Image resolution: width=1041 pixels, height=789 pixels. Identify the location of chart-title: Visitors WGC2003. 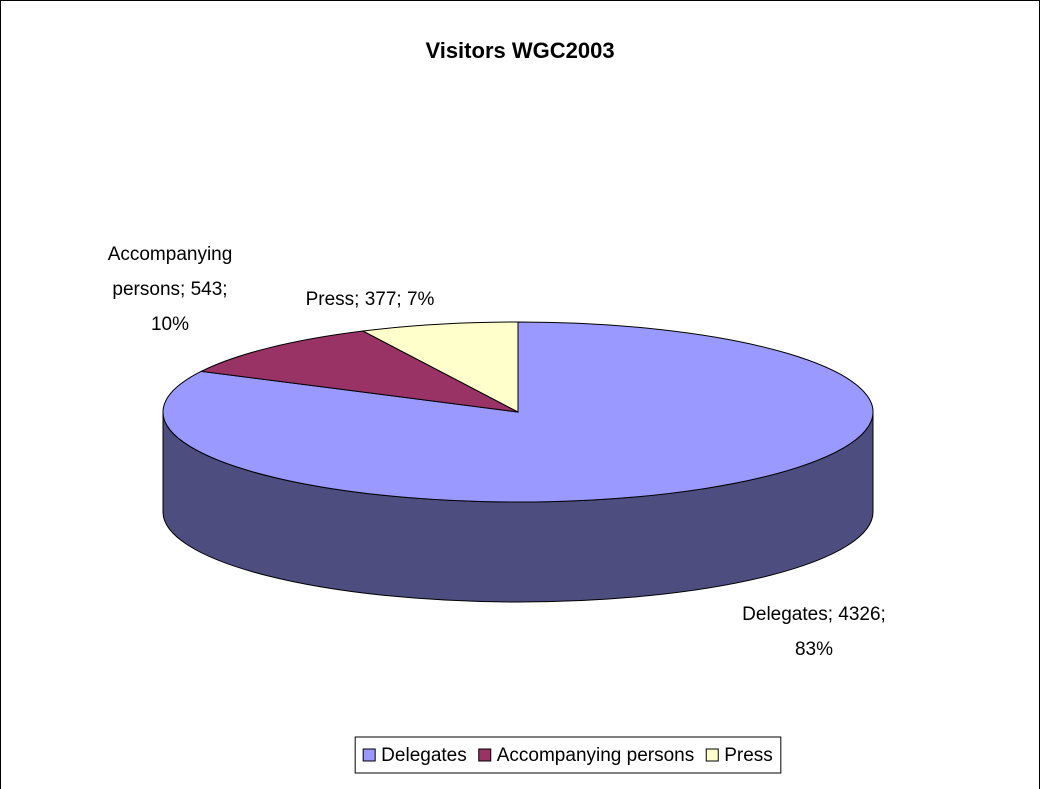
(519, 50).